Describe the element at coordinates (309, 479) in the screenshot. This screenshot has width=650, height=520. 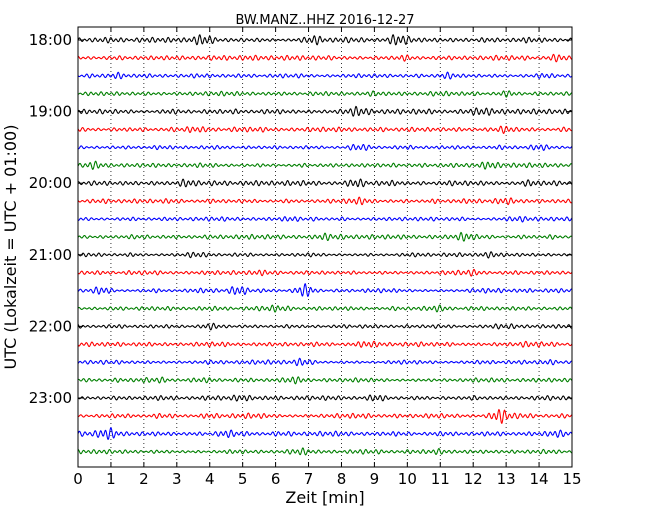
I see `x-tick-label: 7` at that location.